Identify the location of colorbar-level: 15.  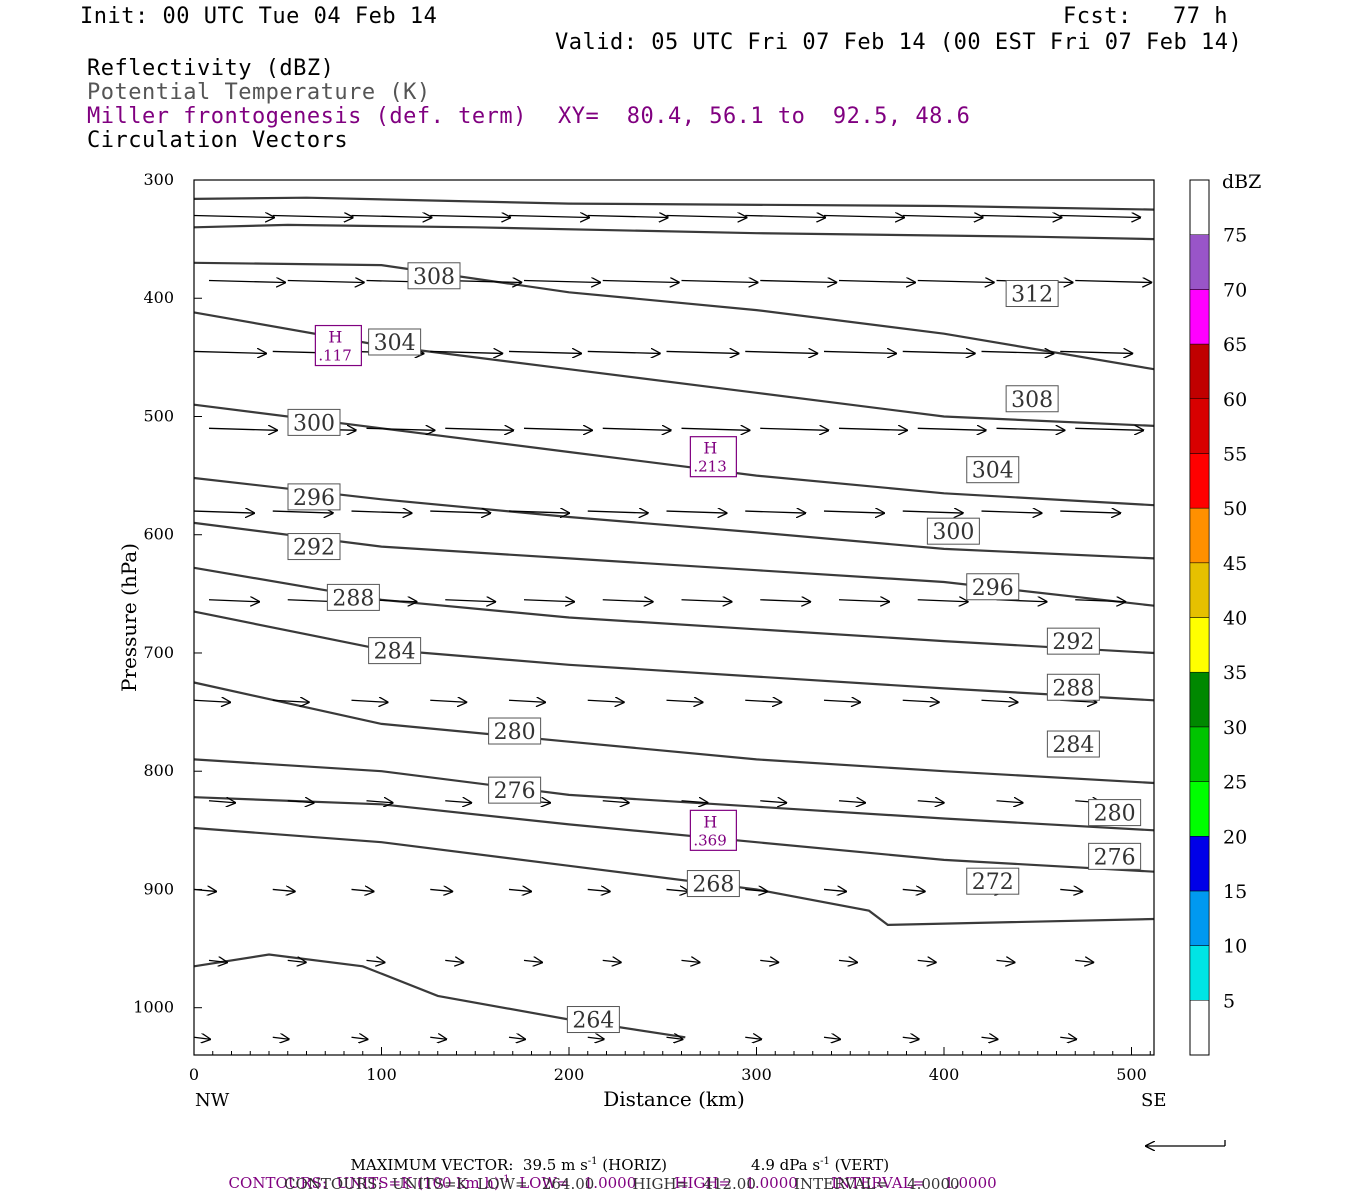
(1235, 892).